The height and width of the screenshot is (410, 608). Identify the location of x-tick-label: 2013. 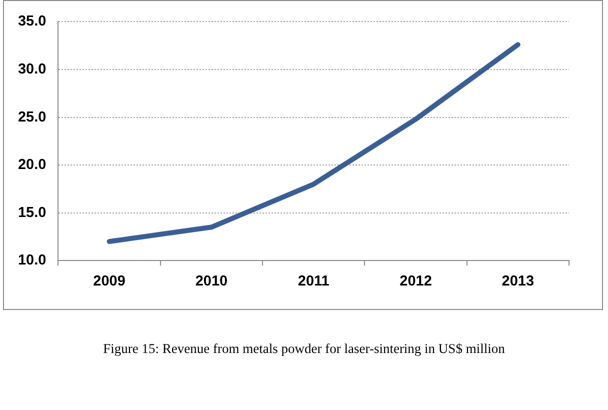
(518, 281).